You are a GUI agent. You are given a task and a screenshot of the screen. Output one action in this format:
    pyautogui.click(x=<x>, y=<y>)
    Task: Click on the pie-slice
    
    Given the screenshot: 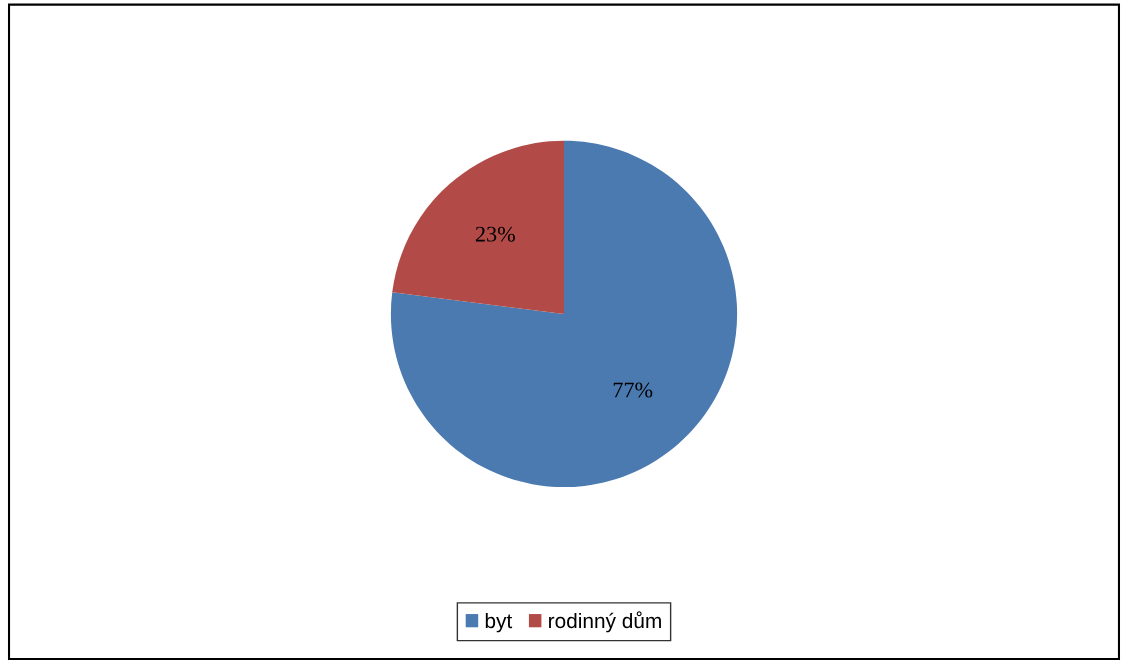 What is the action you would take?
    pyautogui.click(x=478, y=227)
    